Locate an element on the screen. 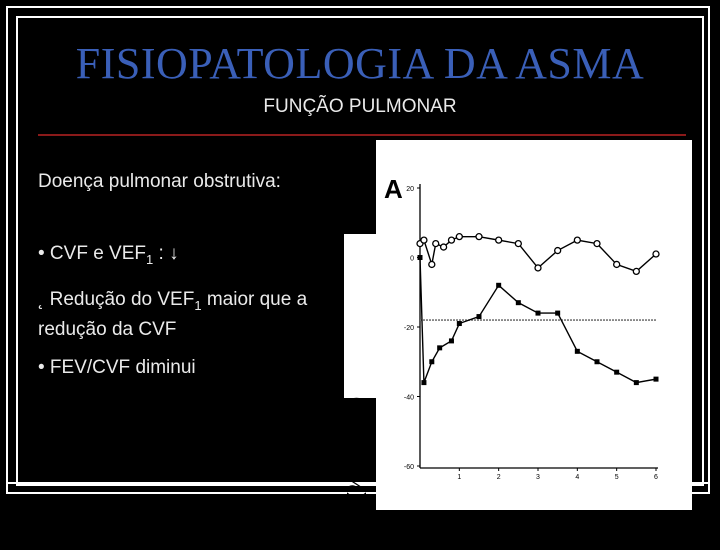  y-axis-label-panel: FEV₁ (% change) is located at coordinates (362, 392).